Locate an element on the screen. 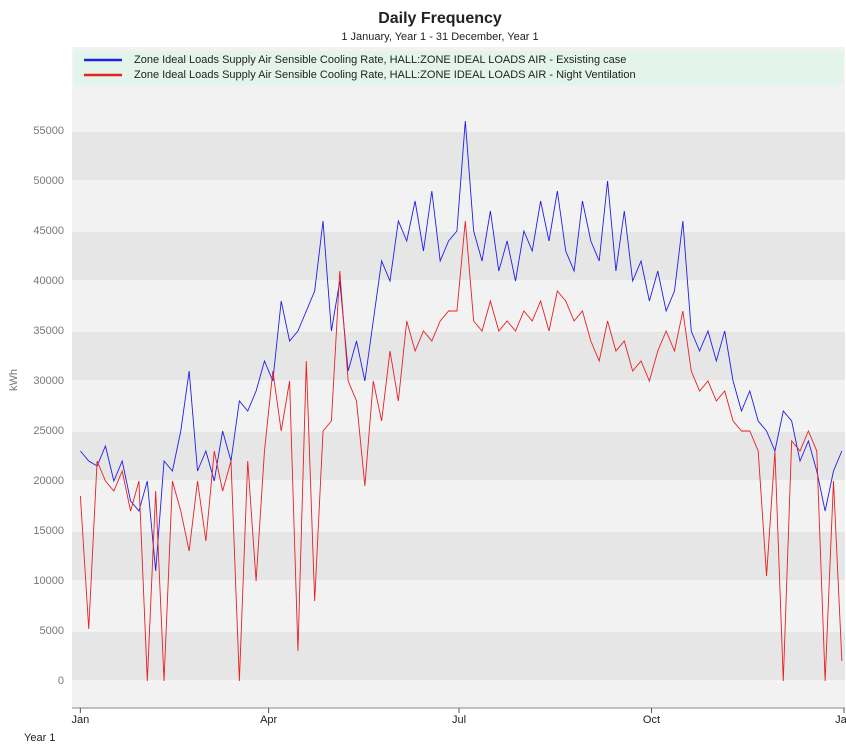 The height and width of the screenshot is (745, 846). y-tick-label: 30000 is located at coordinates (48, 381).